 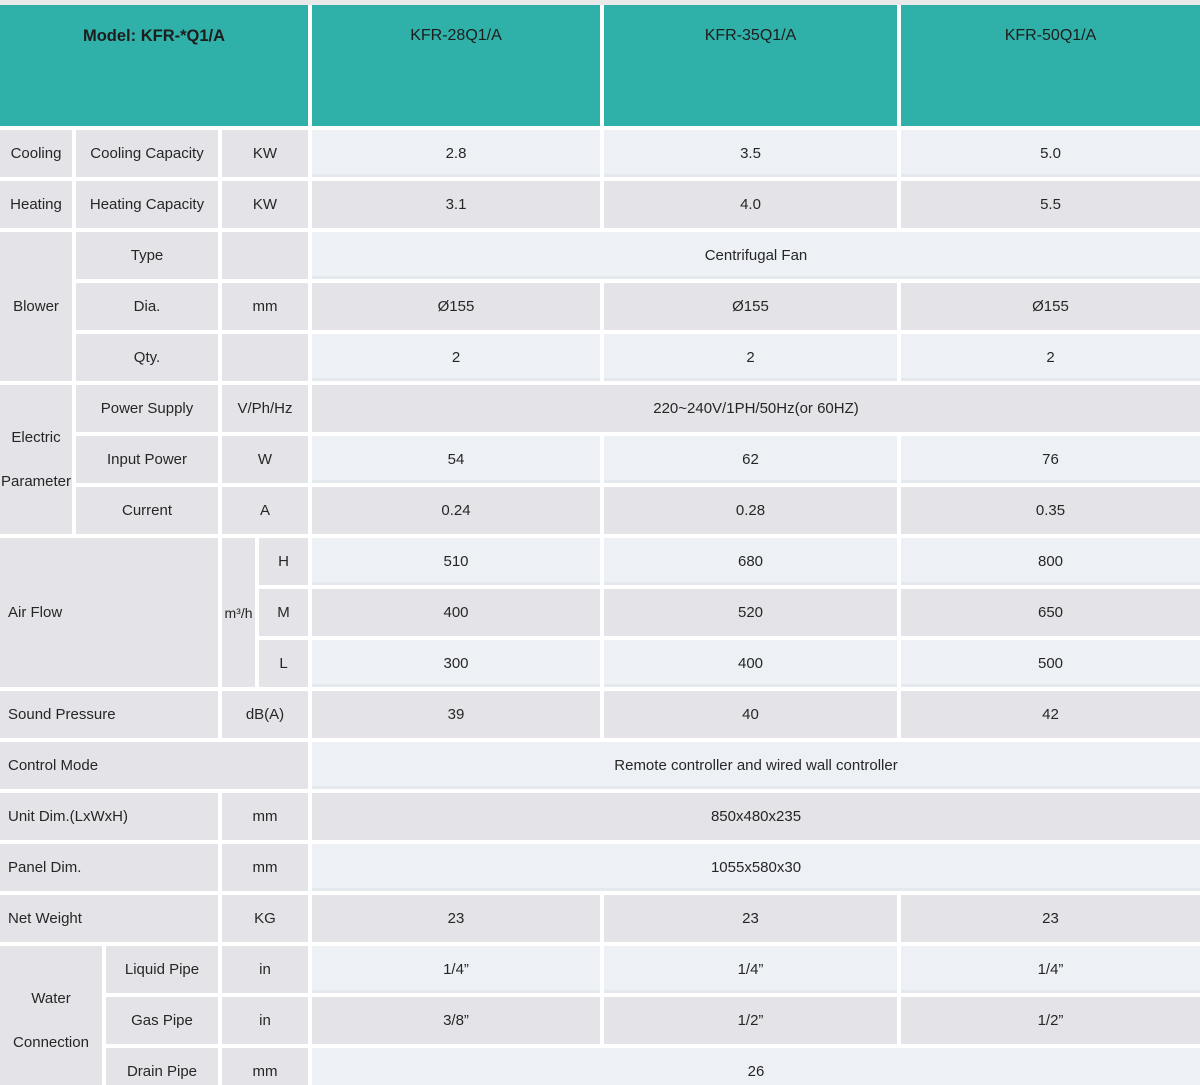 What do you see at coordinates (1050, 153) in the screenshot?
I see `cooling-value-kfr-50: 5.0` at bounding box center [1050, 153].